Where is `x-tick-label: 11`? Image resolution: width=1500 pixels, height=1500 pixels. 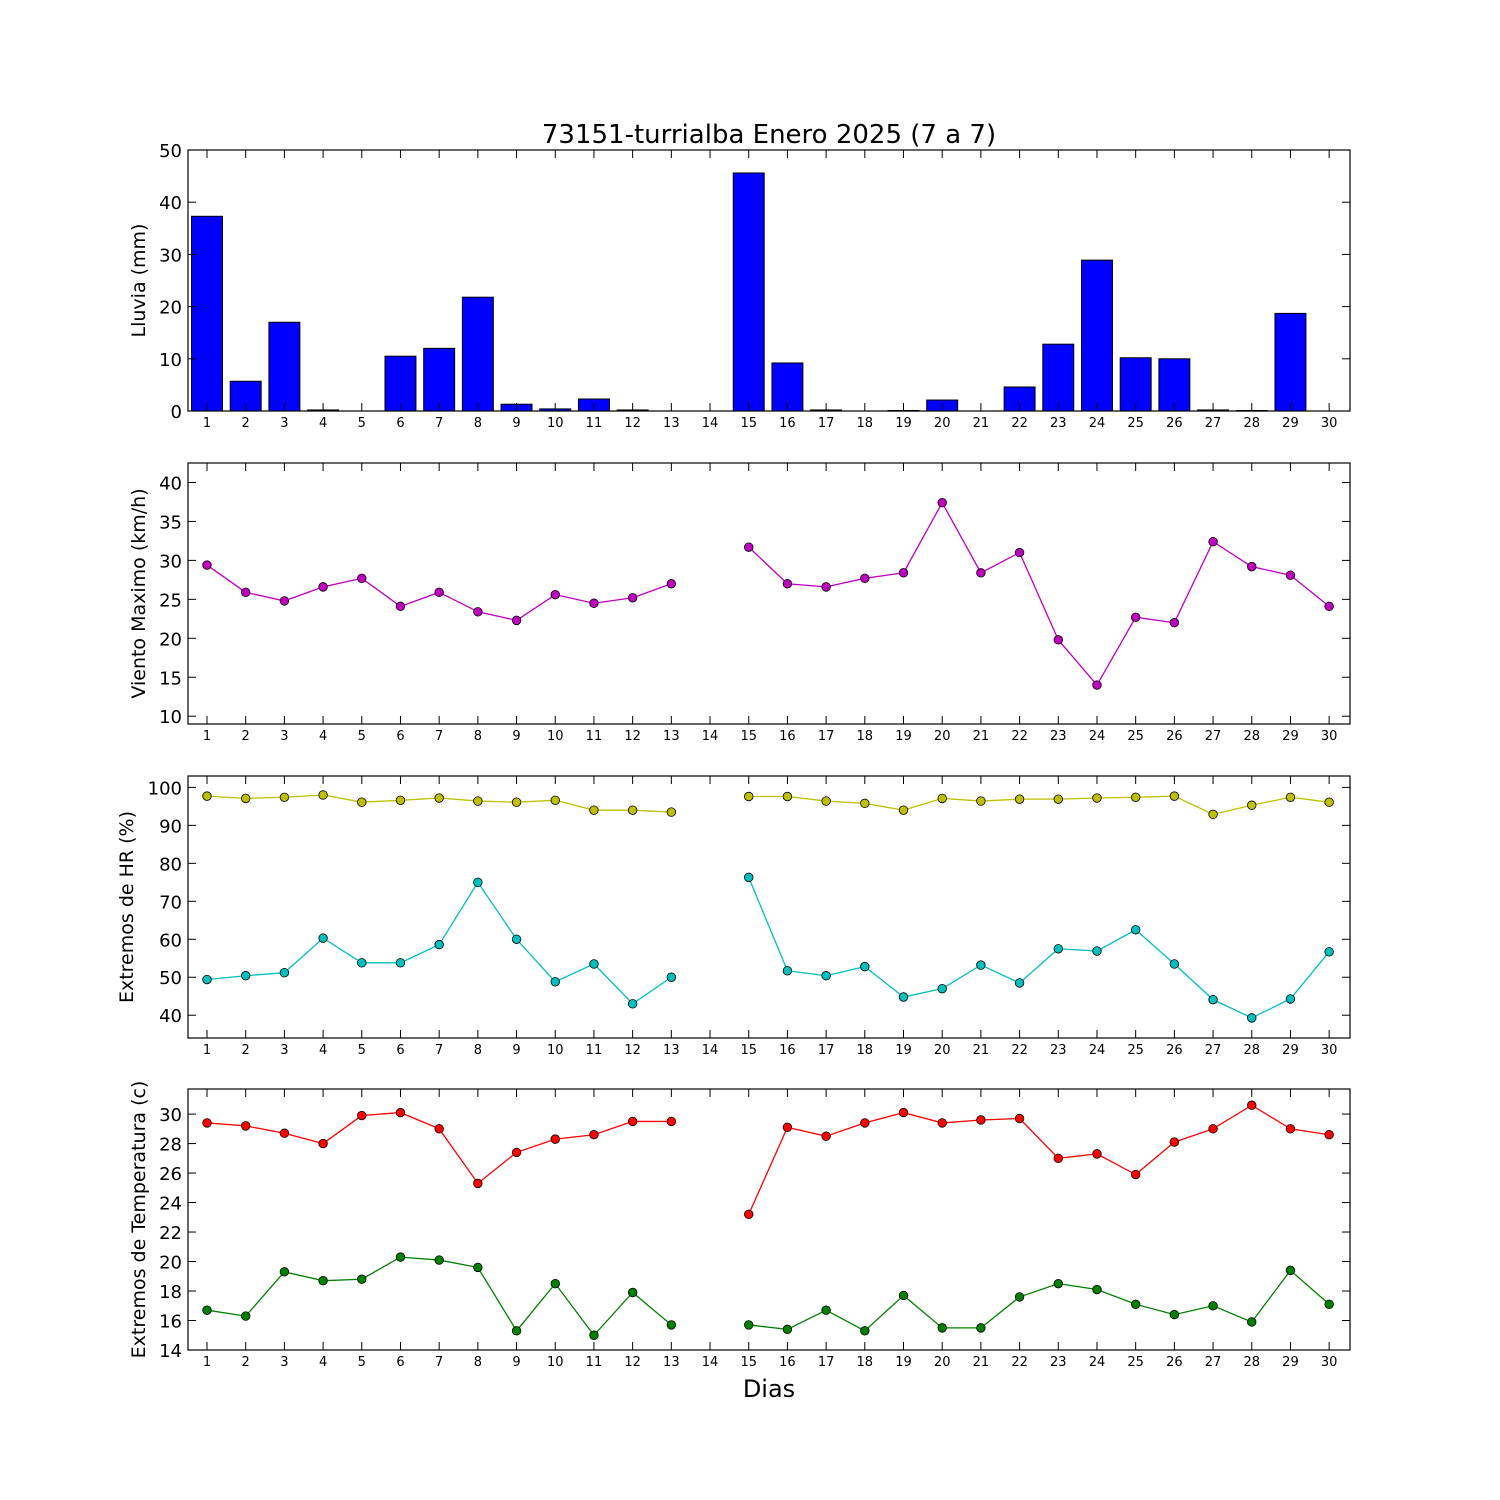
x-tick-label: 11 is located at coordinates (594, 423).